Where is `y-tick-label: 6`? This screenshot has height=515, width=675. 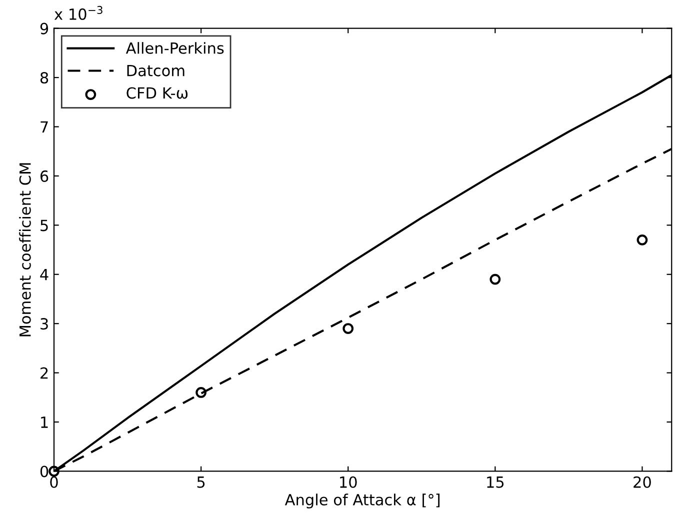
y-tick-label: 6 is located at coordinates (44, 176).